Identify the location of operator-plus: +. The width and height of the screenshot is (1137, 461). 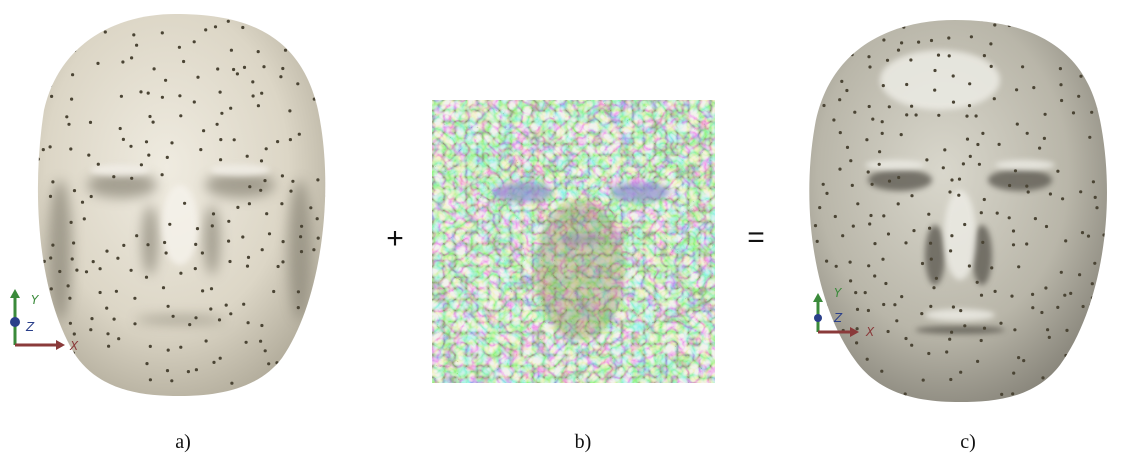
(395, 238).